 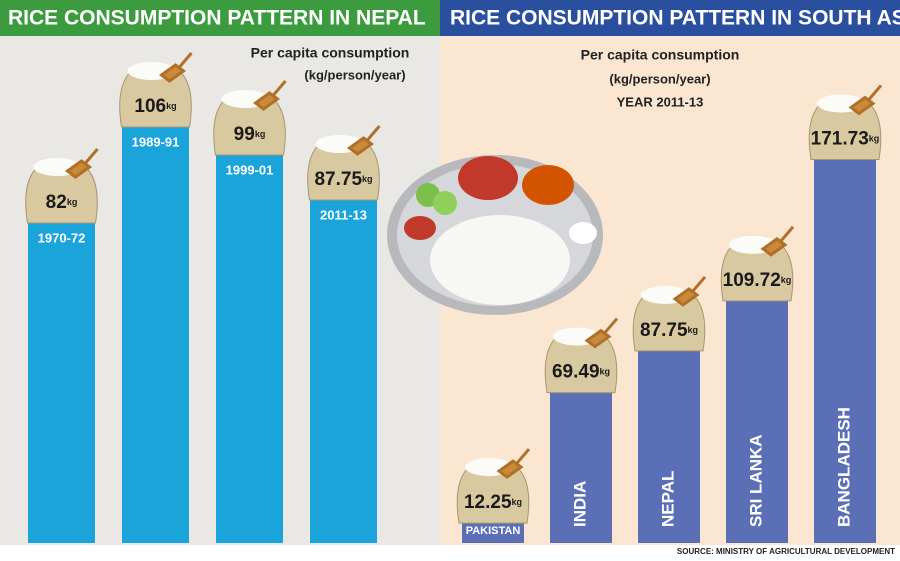 I want to click on value-number: 109.72, so click(x=752, y=280).